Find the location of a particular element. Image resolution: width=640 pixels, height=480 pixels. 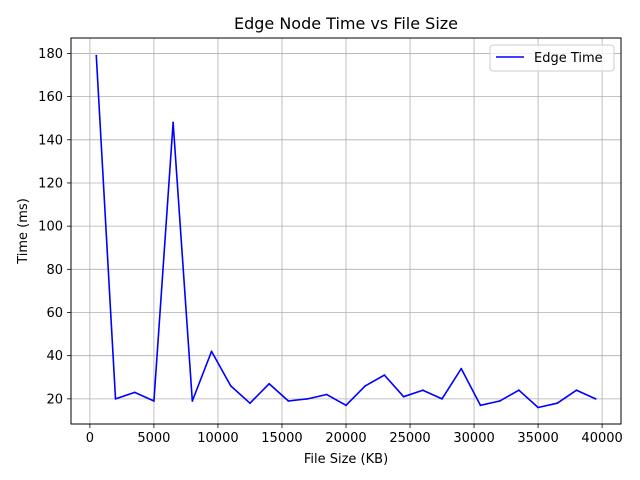

x-tick-label: 5000 is located at coordinates (153, 438).